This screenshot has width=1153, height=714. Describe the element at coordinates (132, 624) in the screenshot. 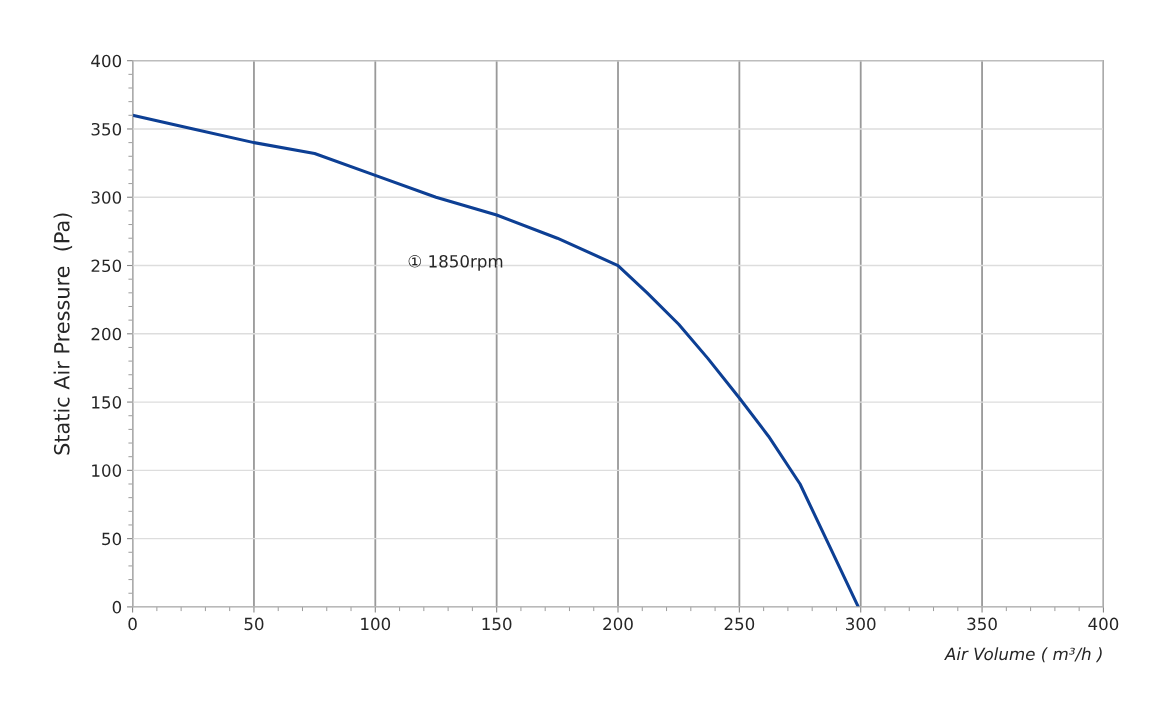

I see `x-tick-label: 0` at that location.